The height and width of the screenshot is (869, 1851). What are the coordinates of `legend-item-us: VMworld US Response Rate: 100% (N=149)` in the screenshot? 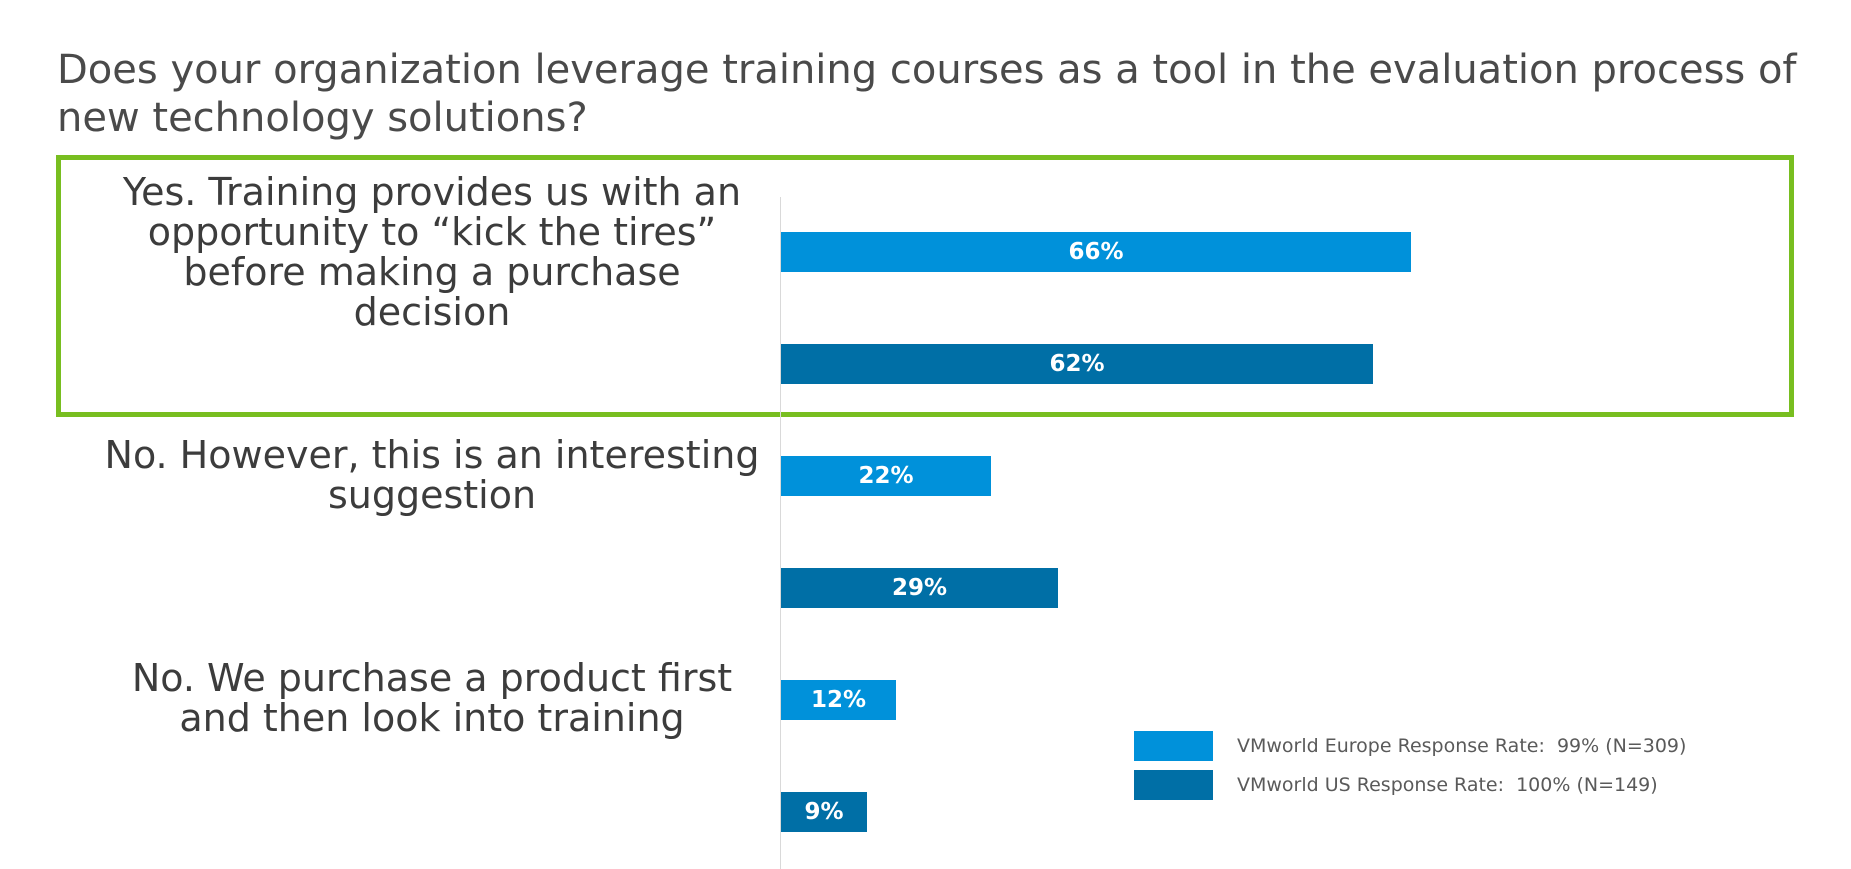 It's located at (1410, 785).